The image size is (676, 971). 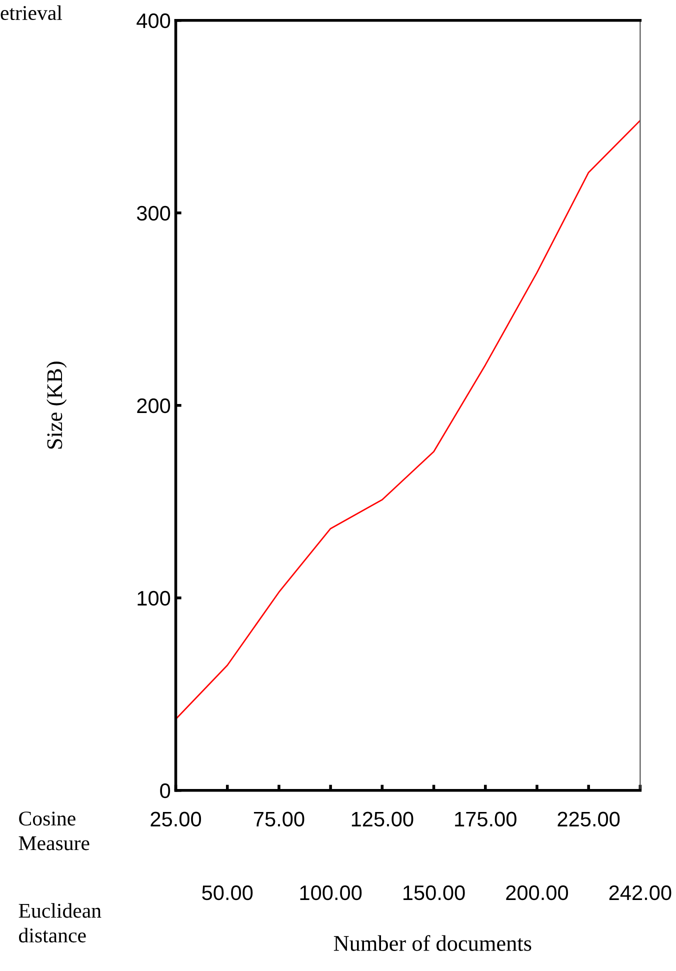 I want to click on text: Euclidean distance, so click(x=60, y=922).